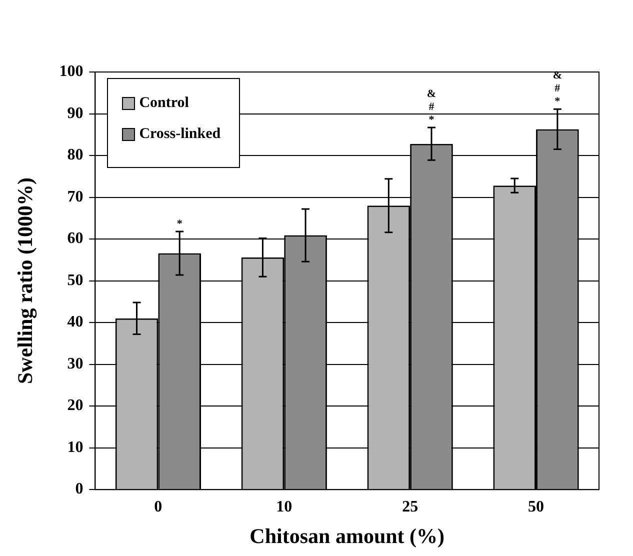 The image size is (633, 556). I want to click on annotation: &, so click(431, 94).